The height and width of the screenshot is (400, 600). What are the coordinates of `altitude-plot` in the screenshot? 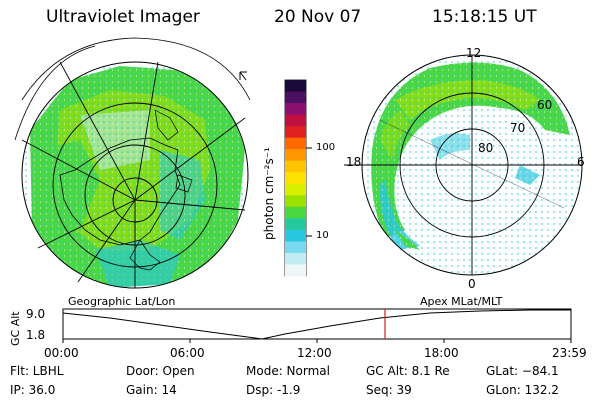 It's located at (317, 325).